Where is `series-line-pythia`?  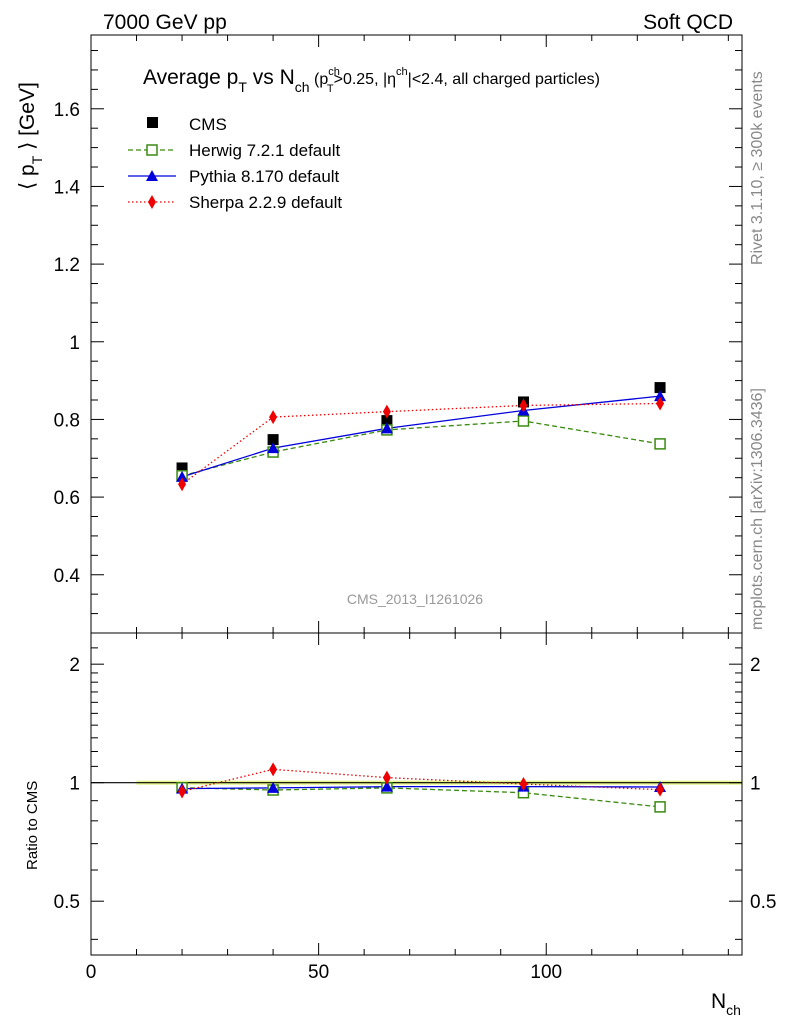 series-line-pythia is located at coordinates (421, 436).